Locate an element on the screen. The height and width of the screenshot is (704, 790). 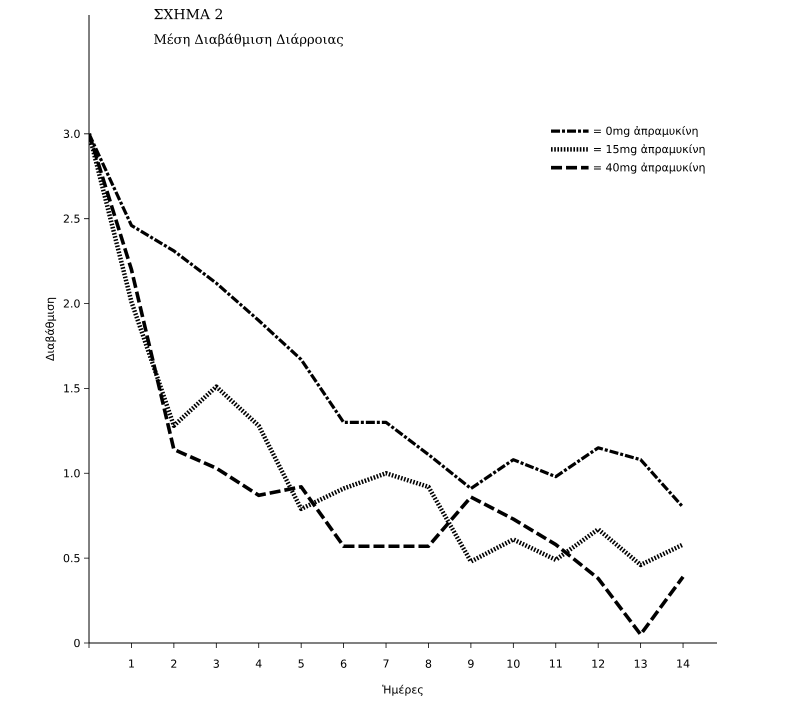
x-tick-label: 11 is located at coordinates (556, 664).